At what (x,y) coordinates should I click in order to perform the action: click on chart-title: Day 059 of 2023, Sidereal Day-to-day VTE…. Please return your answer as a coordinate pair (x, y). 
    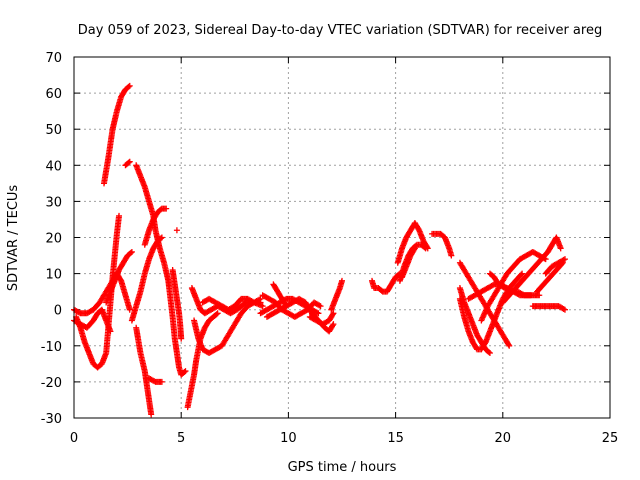
    Looking at the image, I should click on (340, 30).